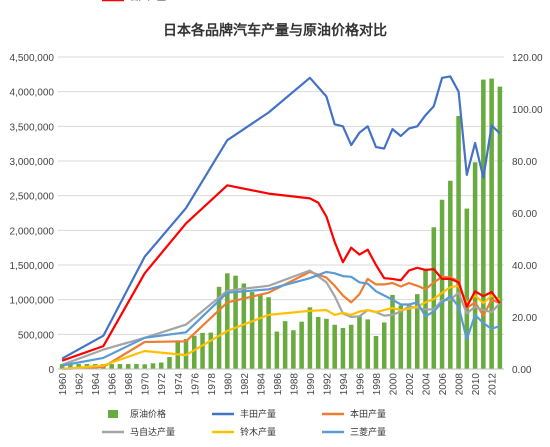 The width and height of the screenshot is (550, 447). What do you see at coordinates (410, 384) in the screenshot?
I see `x-axis-tick-label: 2002` at bounding box center [410, 384].